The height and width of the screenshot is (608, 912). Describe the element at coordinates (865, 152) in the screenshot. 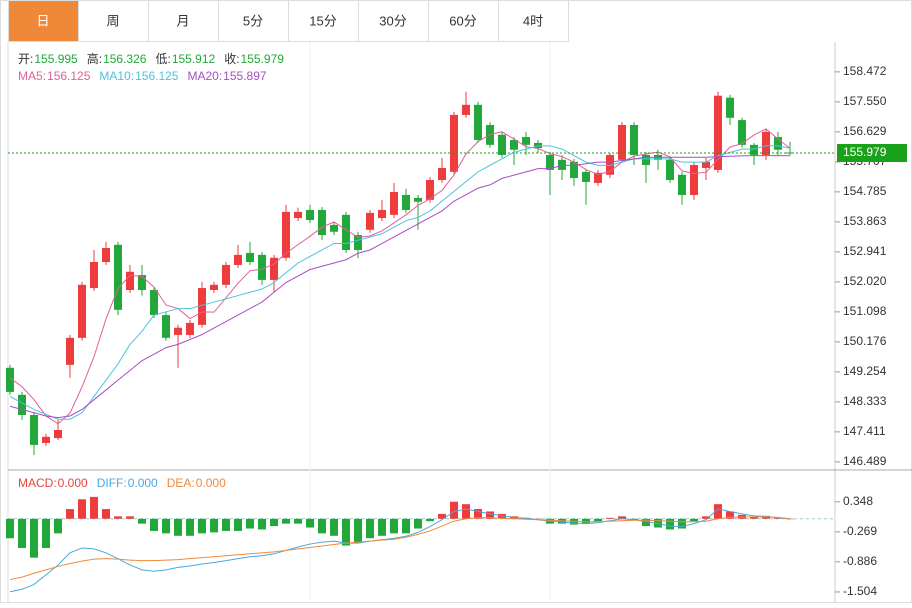

I see `last-price-label: 155.979` at that location.